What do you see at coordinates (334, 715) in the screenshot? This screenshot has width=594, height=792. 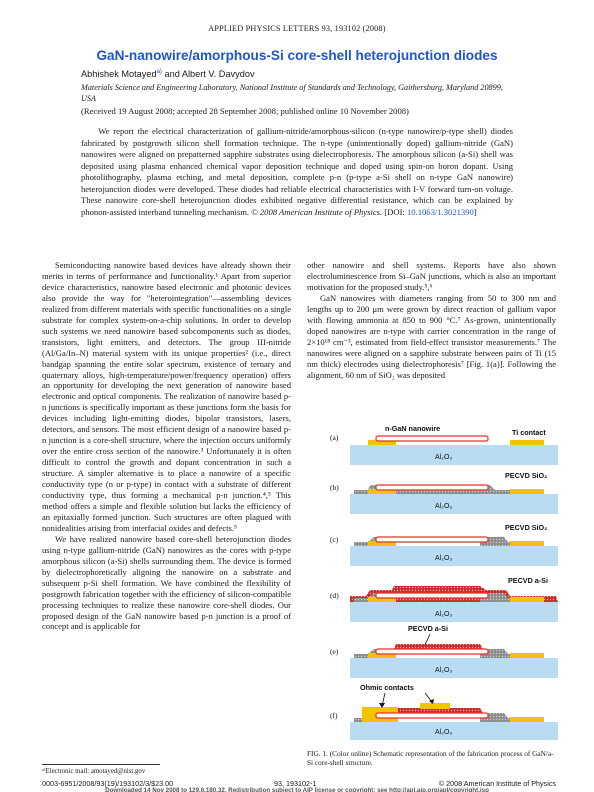 I see `panel-letter: (f)` at bounding box center [334, 715].